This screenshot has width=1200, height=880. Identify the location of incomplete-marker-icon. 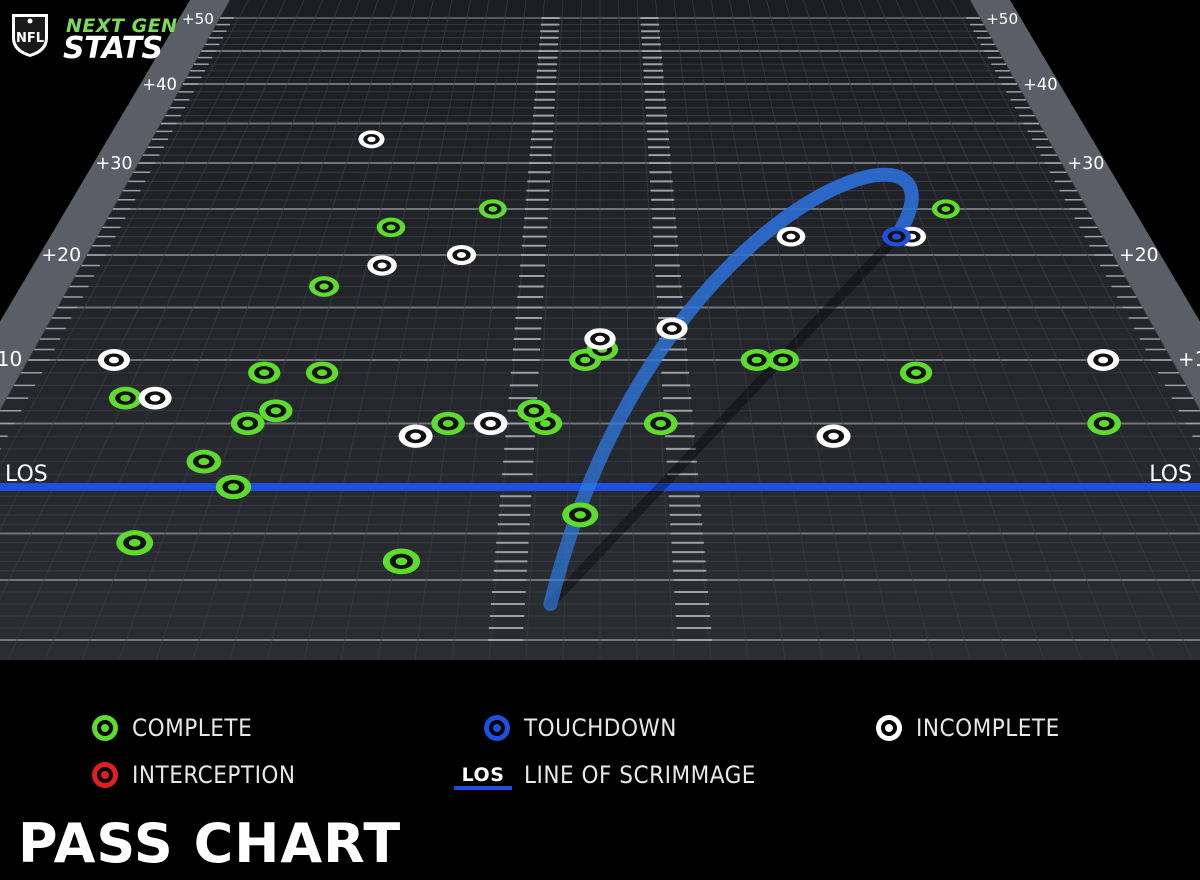
(889, 728).